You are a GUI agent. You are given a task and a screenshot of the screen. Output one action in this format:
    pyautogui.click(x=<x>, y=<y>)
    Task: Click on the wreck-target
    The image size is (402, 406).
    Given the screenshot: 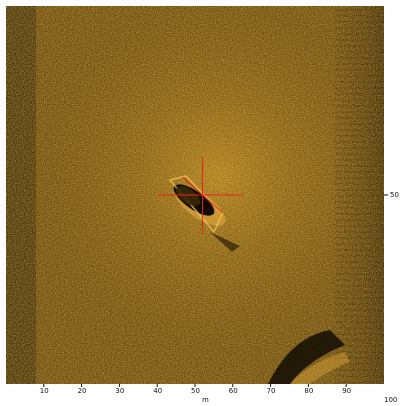 What is the action you would take?
    pyautogui.click(x=204, y=213)
    